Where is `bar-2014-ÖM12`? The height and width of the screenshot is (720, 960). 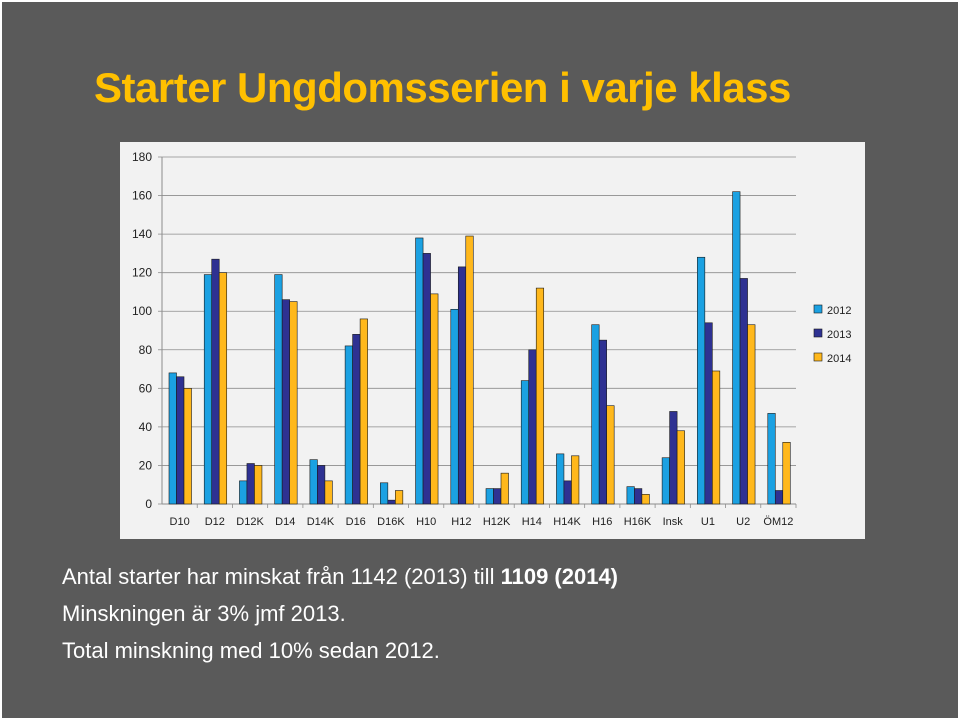 bar-2014-ÖM12 is located at coordinates (786, 473).